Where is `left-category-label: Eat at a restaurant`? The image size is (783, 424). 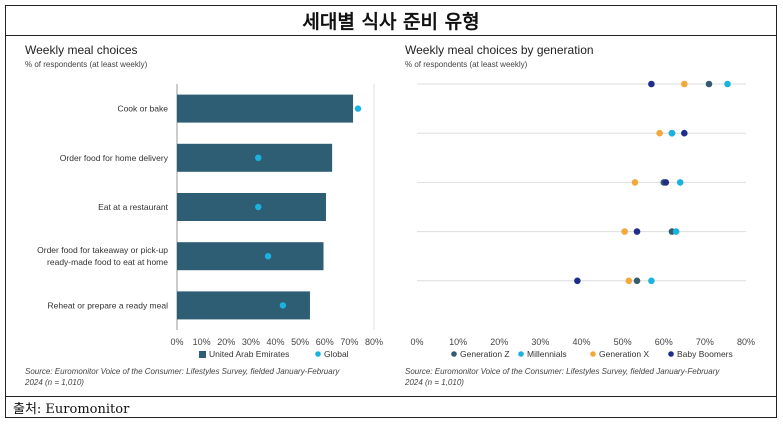 left-category-label: Eat at a restaurant is located at coordinates (133, 207).